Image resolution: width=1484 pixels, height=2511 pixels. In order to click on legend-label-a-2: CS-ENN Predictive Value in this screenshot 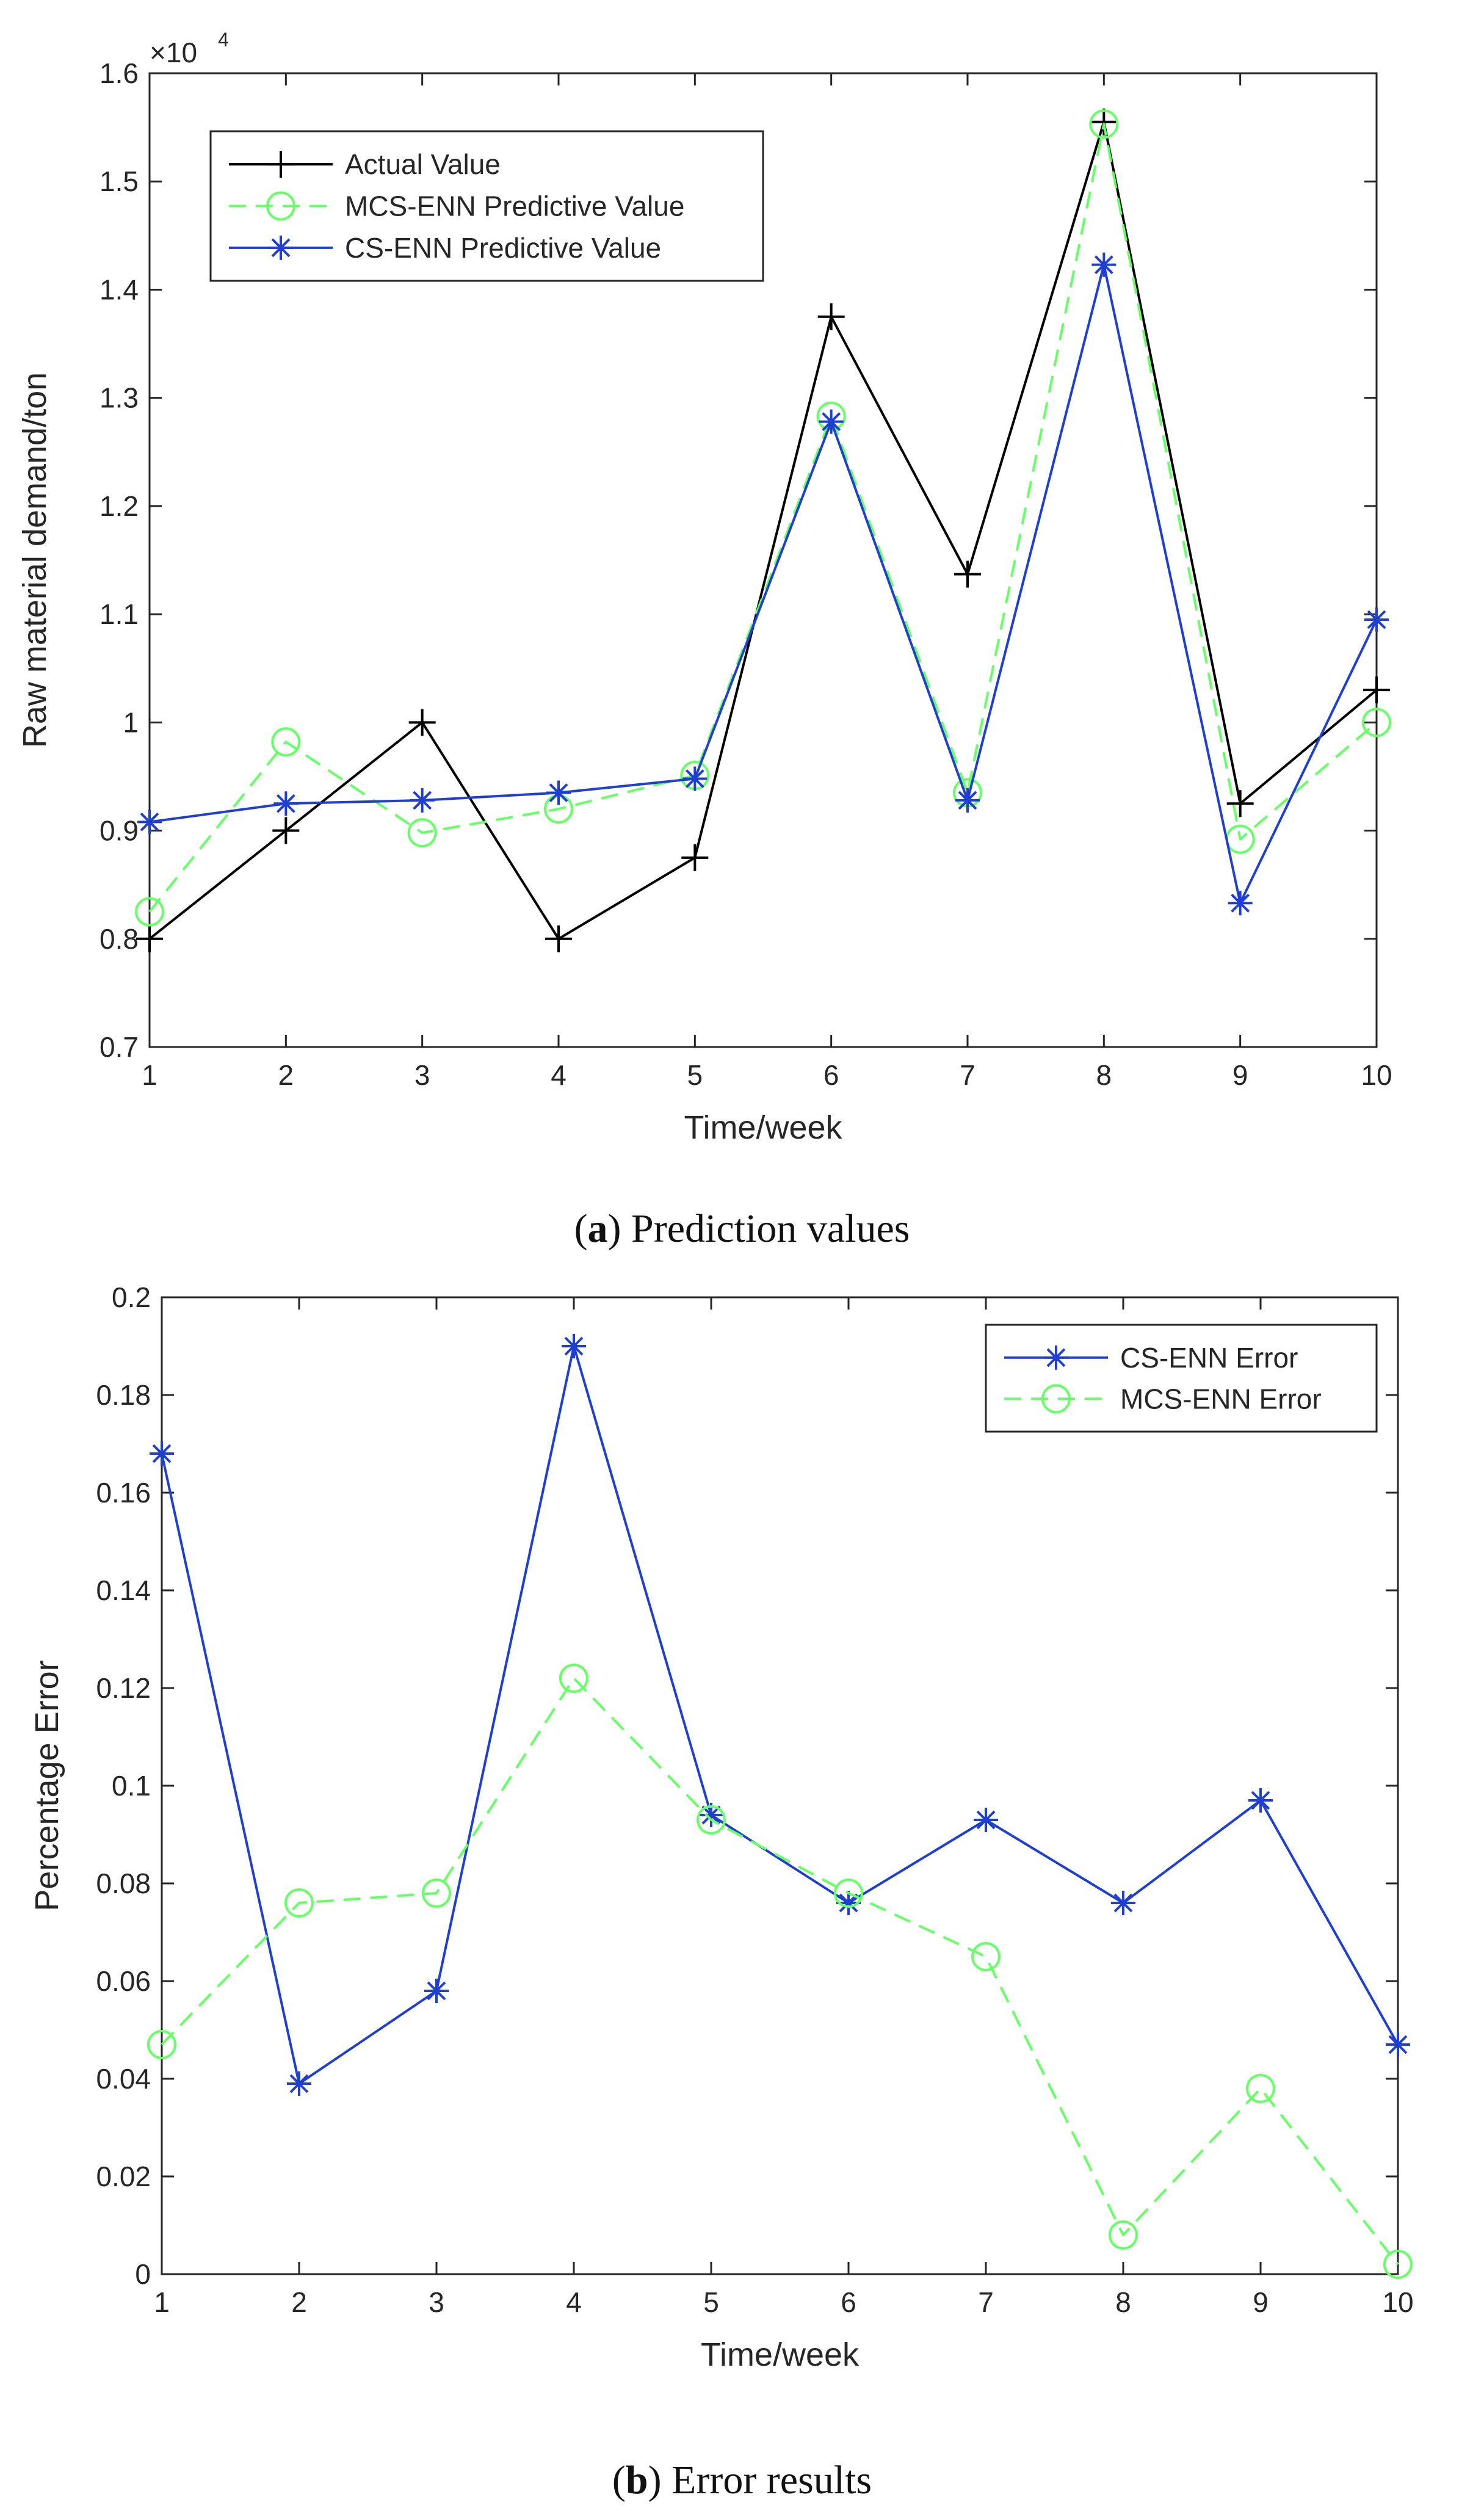, I will do `click(503, 248)`.